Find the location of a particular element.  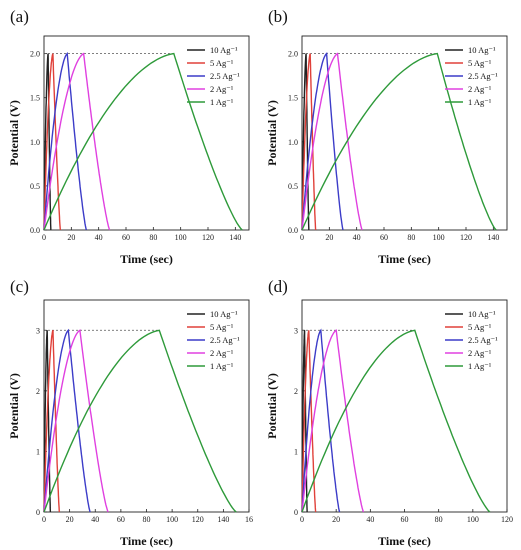

y-tick-label: 1.0 is located at coordinates (293, 142).